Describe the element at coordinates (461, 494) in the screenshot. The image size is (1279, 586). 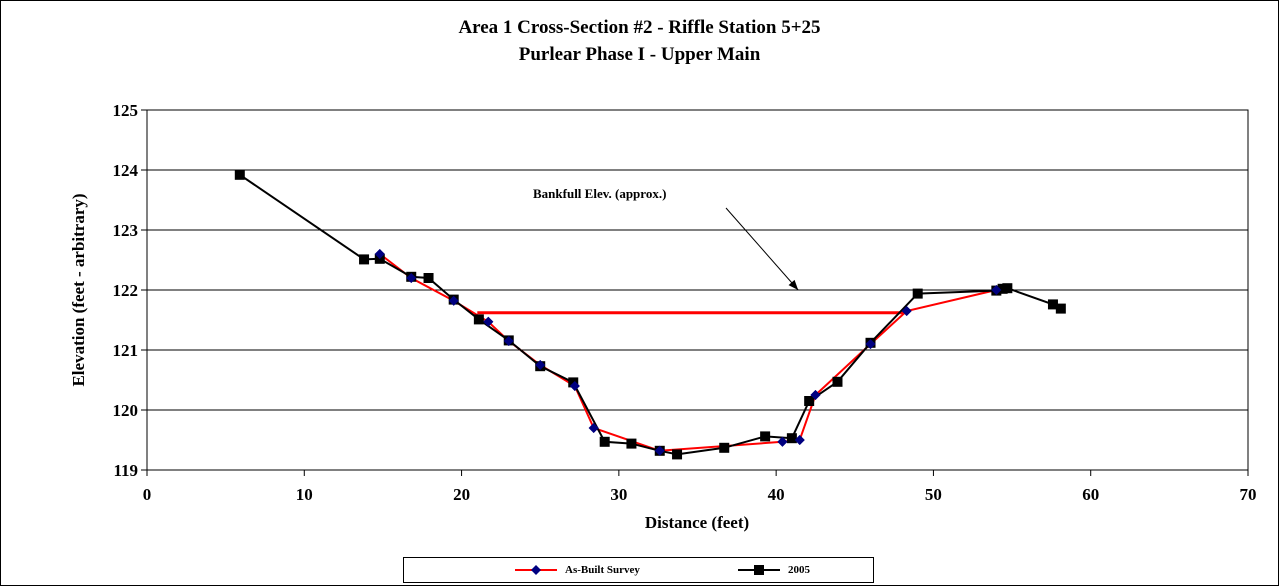
I see `x-tick-label: 20` at that location.